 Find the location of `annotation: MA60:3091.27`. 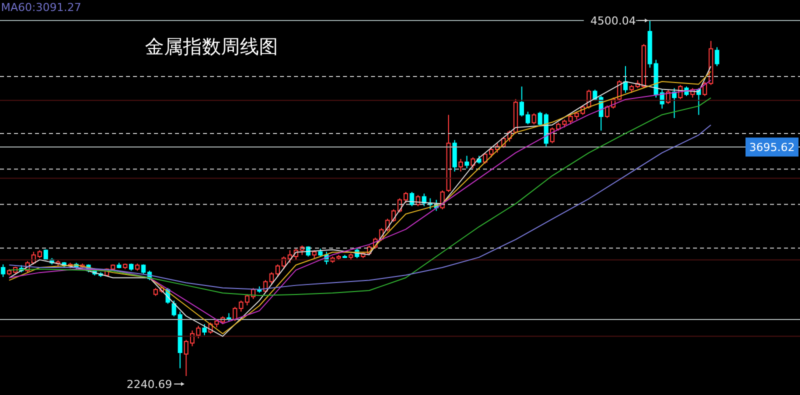

annotation: MA60:3091.27 is located at coordinates (41, 7).